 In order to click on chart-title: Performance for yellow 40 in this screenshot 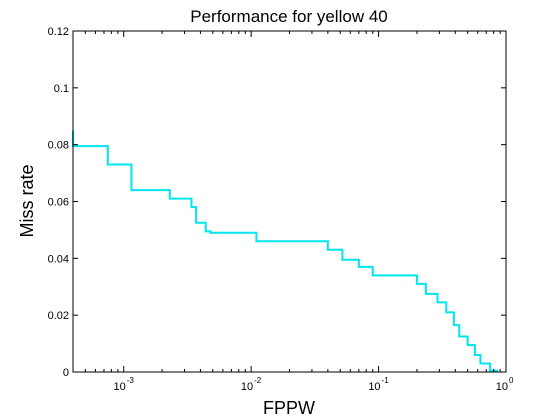, I will do `click(288, 16)`.